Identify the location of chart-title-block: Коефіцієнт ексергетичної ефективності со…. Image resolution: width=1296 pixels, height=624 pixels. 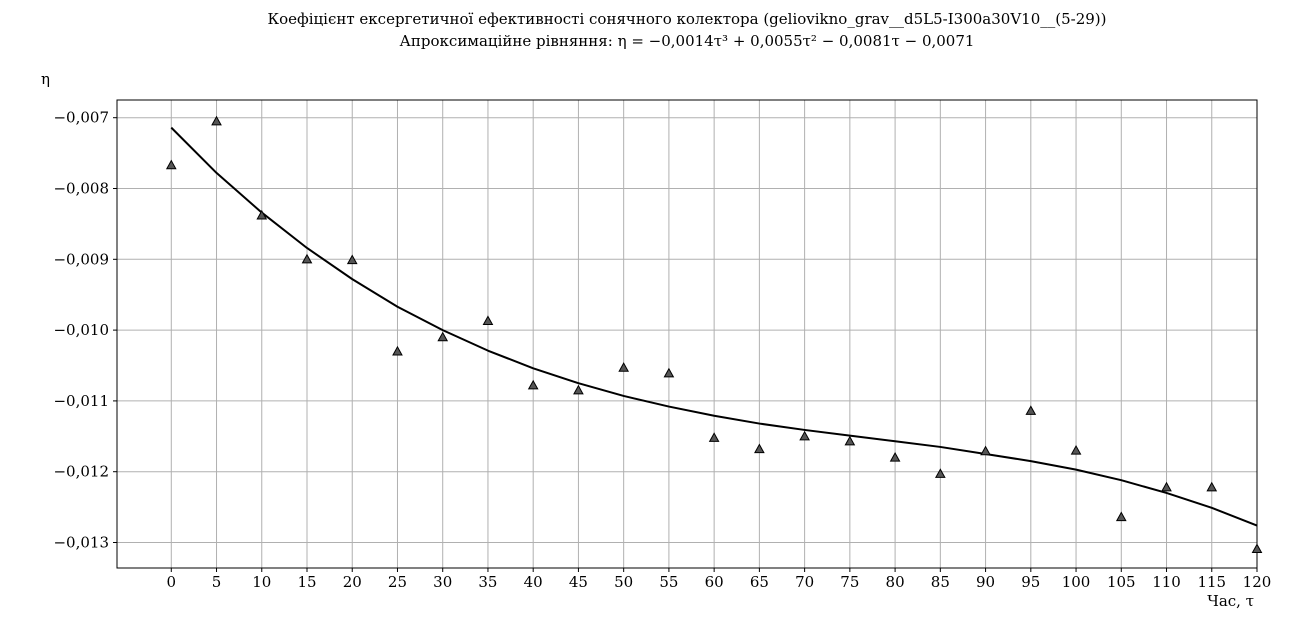
(648, 30).